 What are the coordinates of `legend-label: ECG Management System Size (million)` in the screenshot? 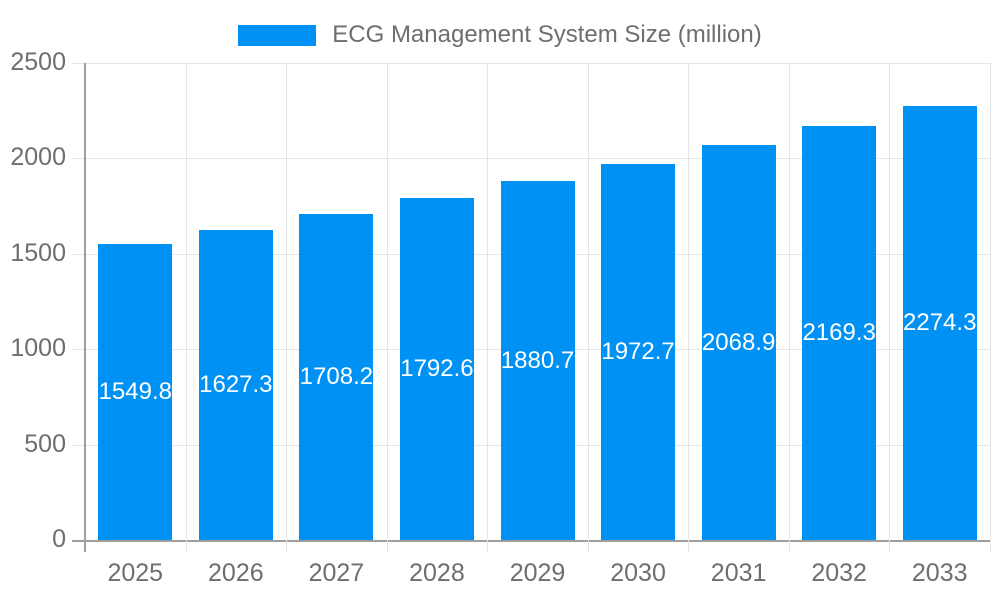 It's located at (547, 34).